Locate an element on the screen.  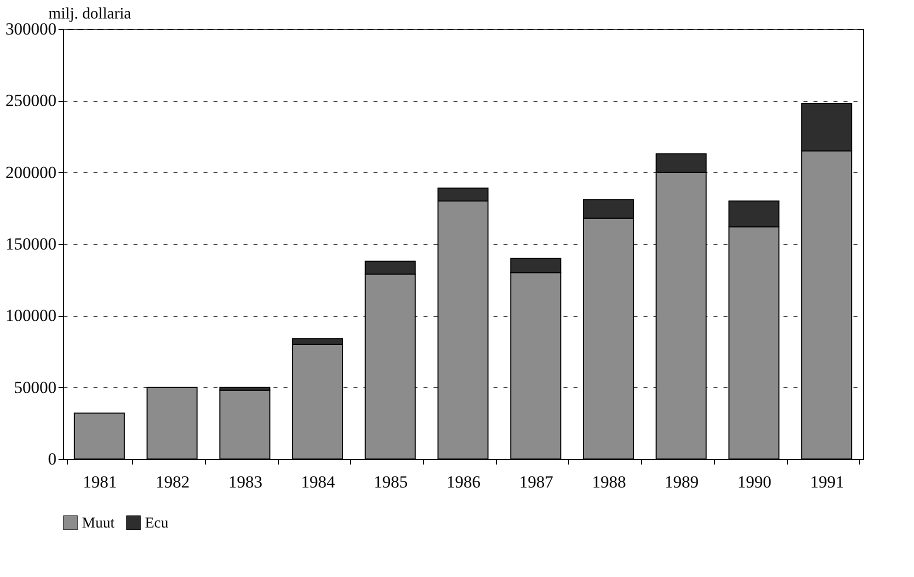
x-tick-label: 1983 is located at coordinates (245, 482).